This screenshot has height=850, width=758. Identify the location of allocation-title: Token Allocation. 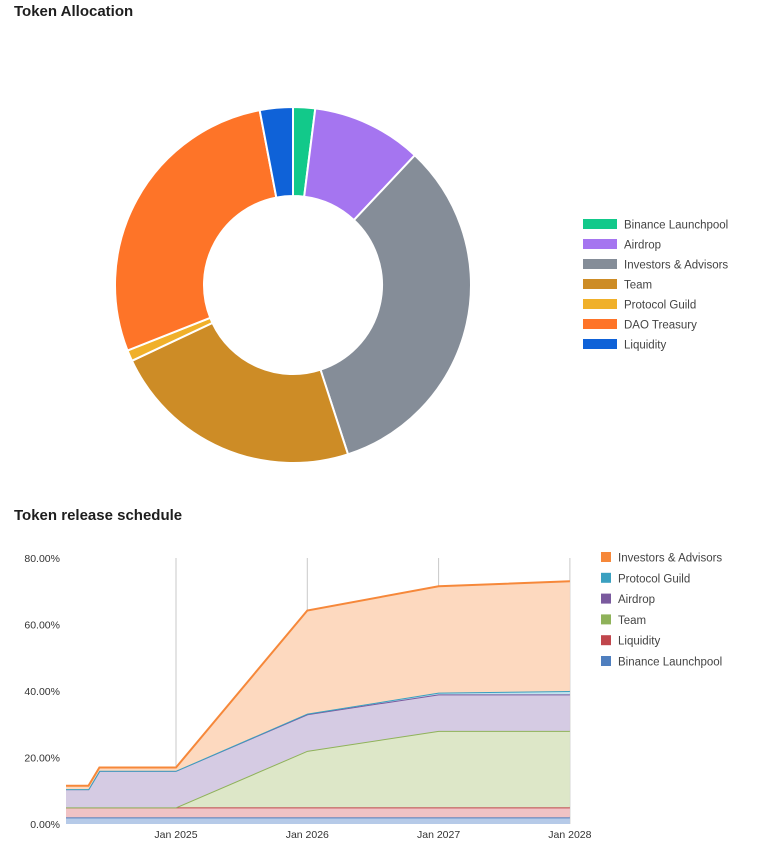
(74, 11).